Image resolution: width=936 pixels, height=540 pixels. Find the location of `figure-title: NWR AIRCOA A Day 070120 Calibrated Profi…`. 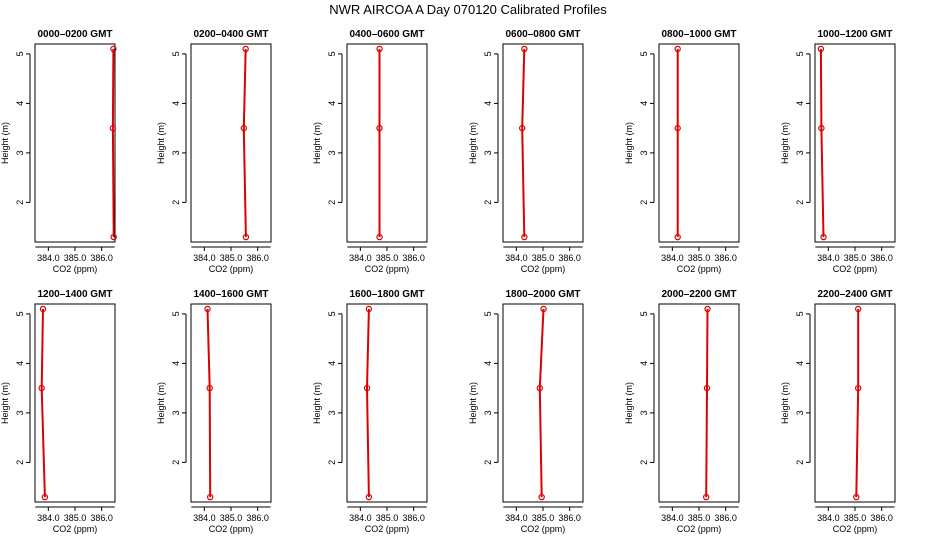

figure-title: NWR AIRCOA A Day 070120 Calibrated Profi… is located at coordinates (468, 9).